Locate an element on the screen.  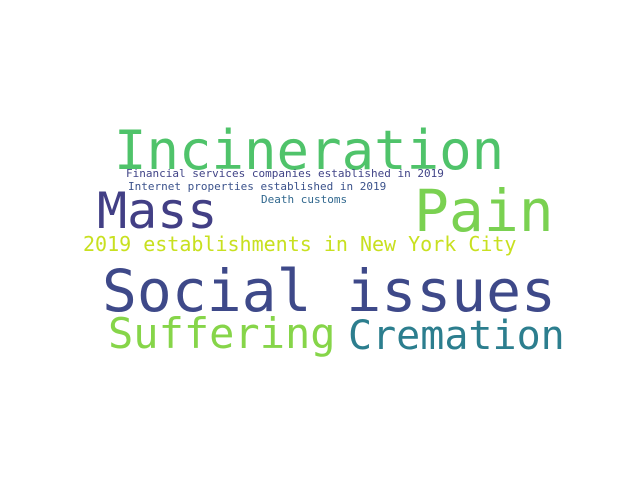
word-internet-properties: Internet properties established in 2019 is located at coordinates (257, 186).